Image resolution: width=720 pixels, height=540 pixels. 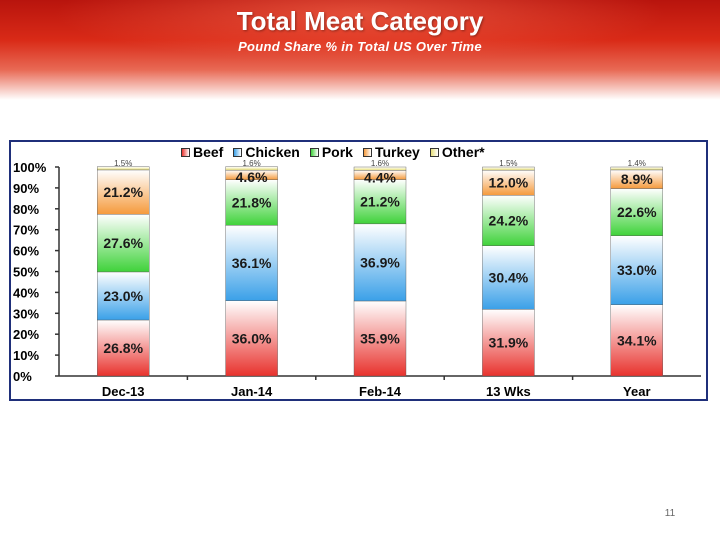 What do you see at coordinates (30, 167) in the screenshot?
I see `y-tick-label: 100%` at bounding box center [30, 167].